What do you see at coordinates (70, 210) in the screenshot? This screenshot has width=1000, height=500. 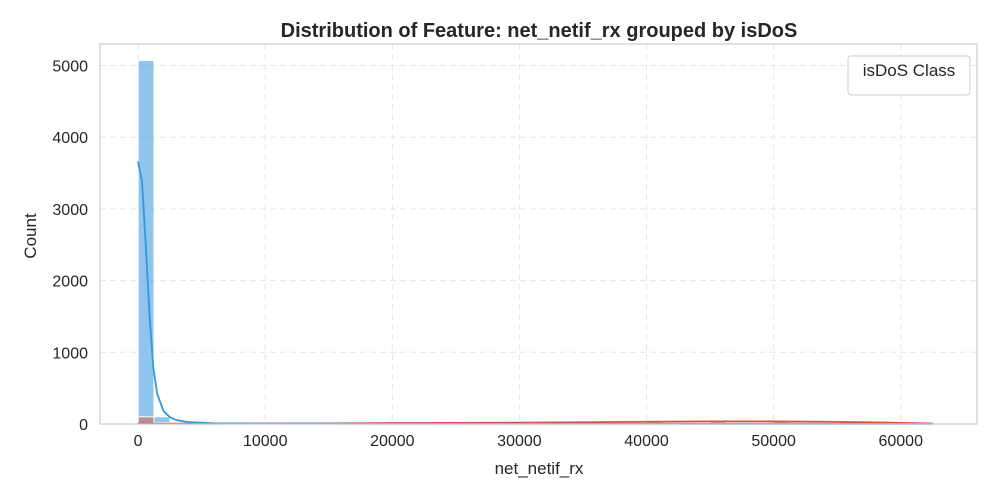 I see `y-tick-label: 3000` at bounding box center [70, 210].